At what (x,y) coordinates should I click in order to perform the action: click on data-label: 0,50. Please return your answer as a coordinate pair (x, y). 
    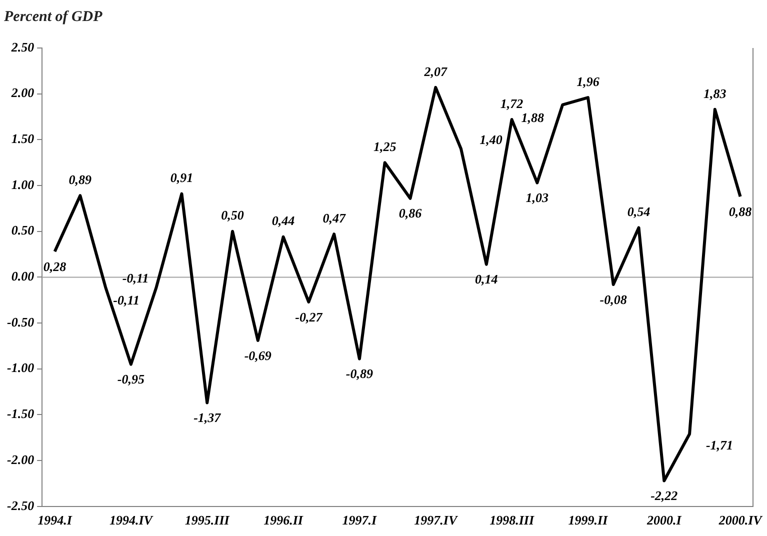
    Looking at the image, I should click on (232, 215).